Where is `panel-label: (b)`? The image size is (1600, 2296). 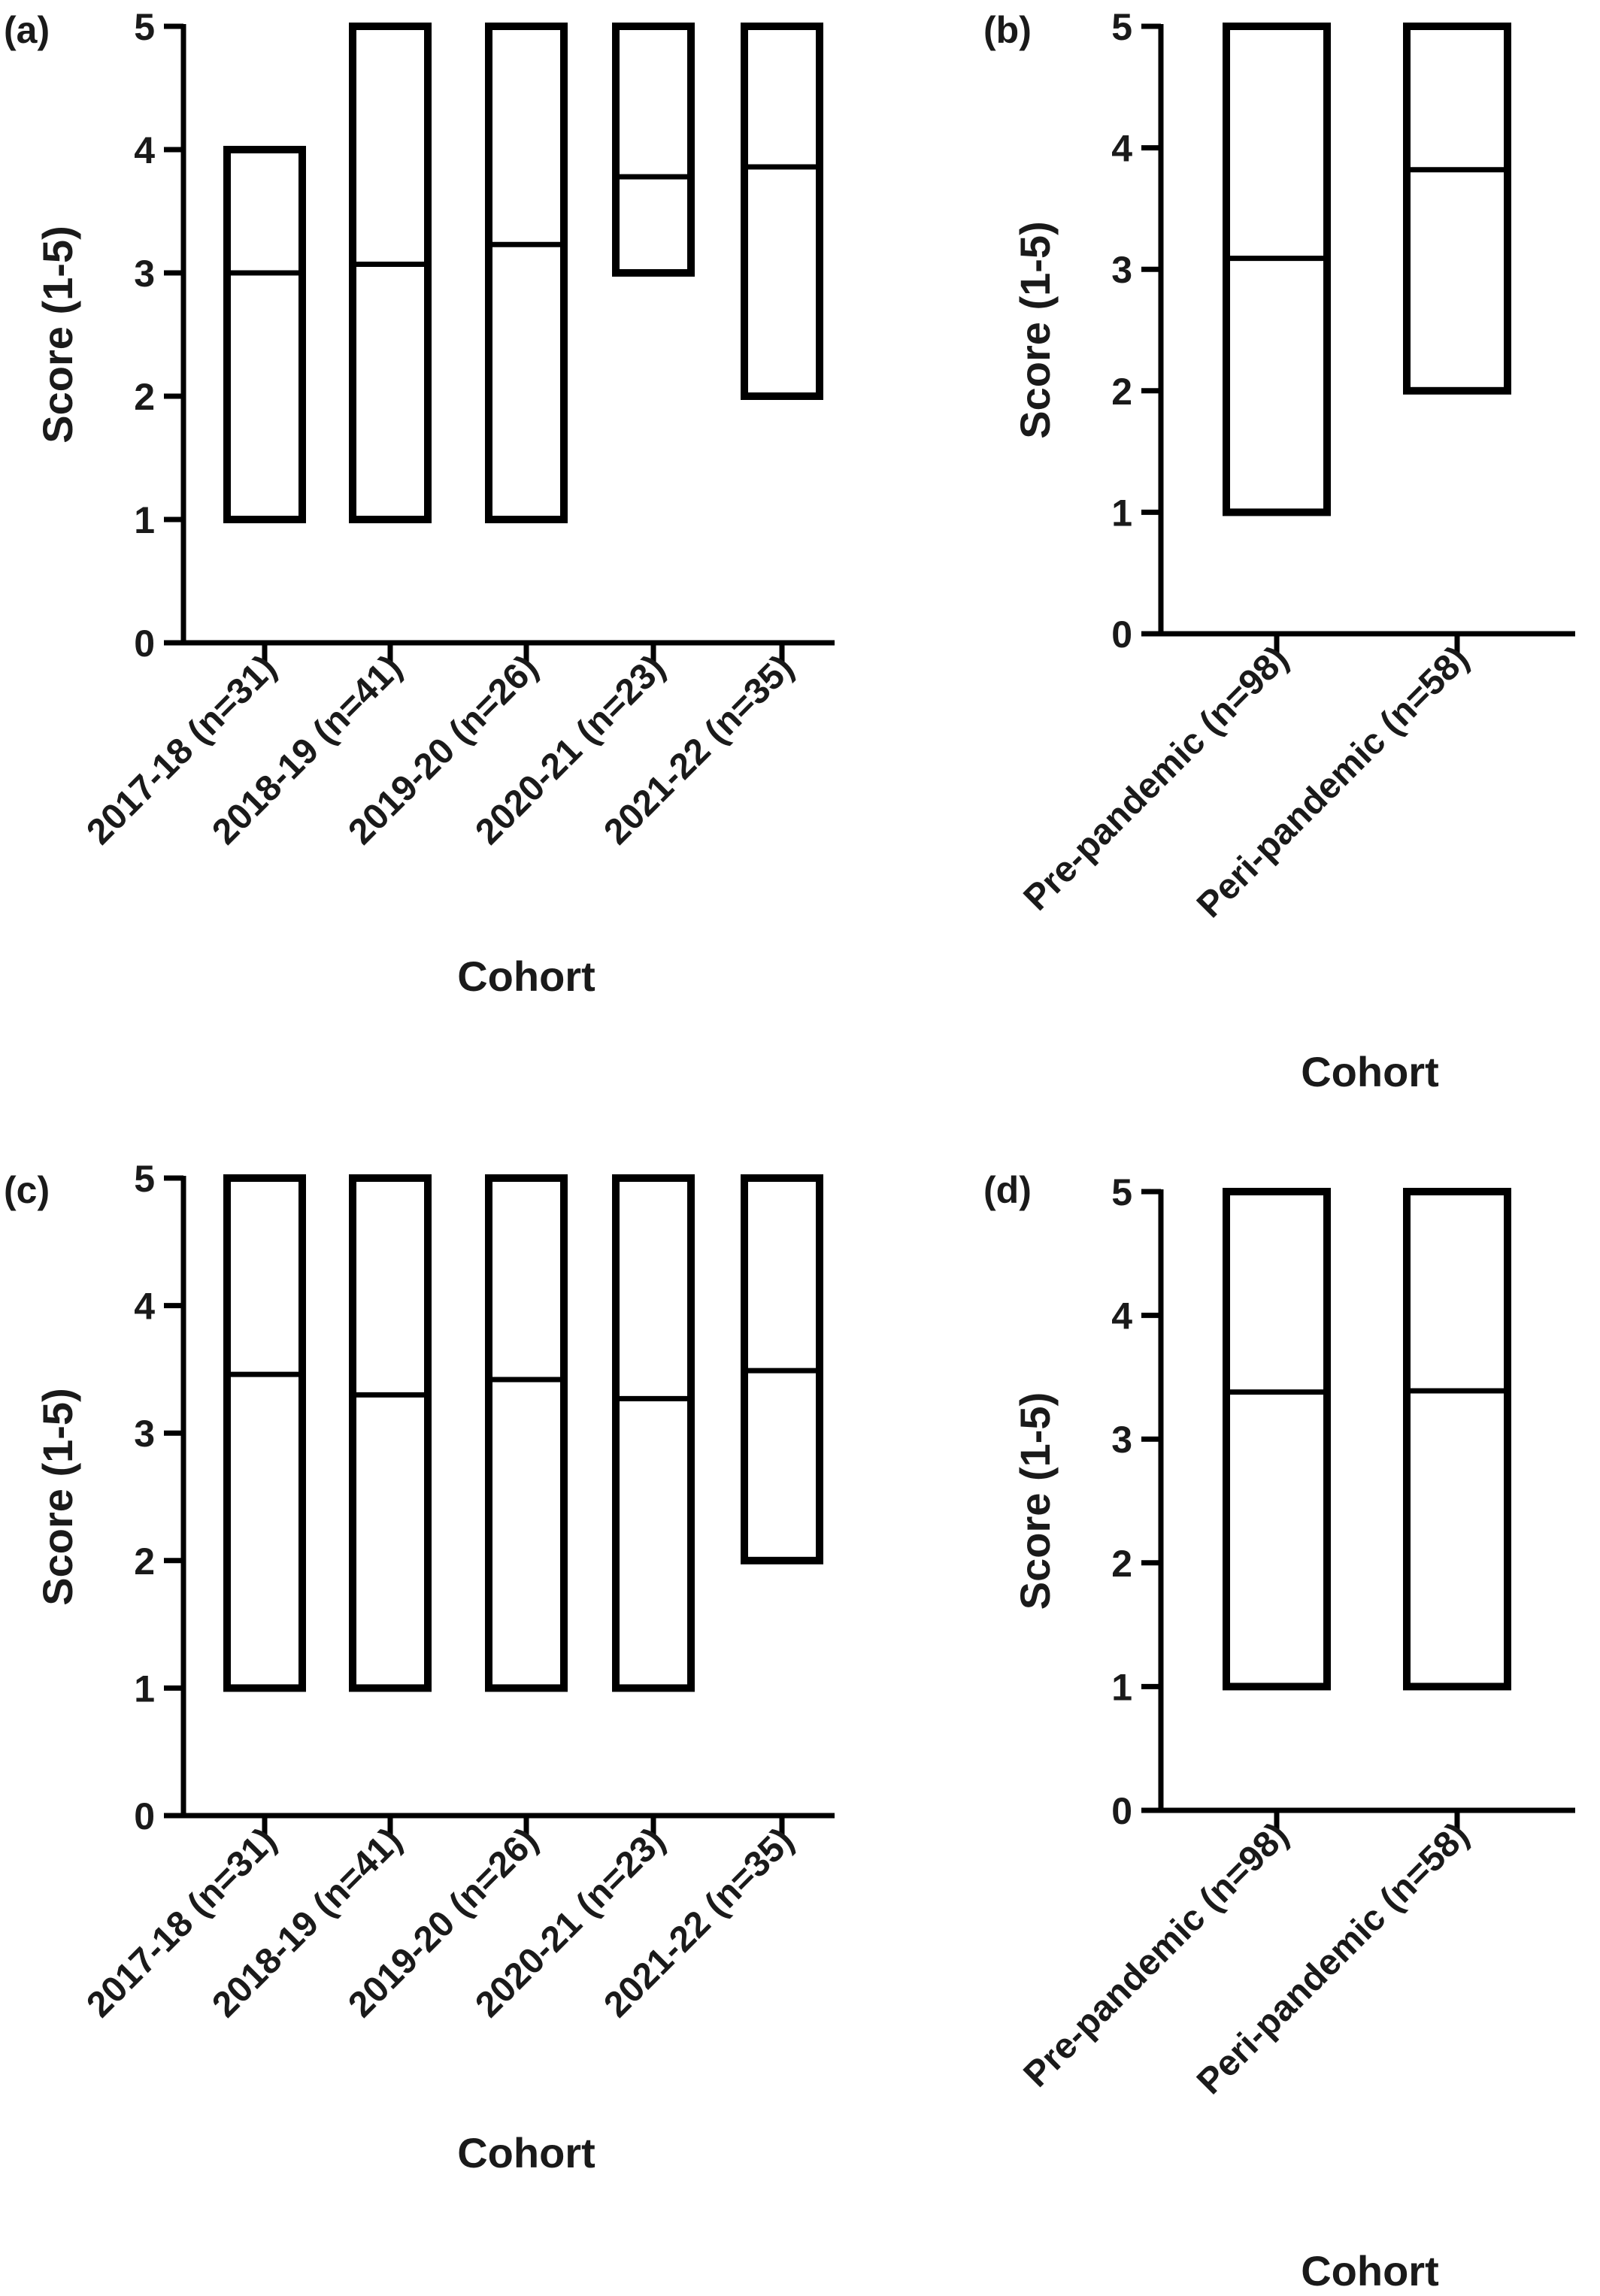
panel-label: (b) is located at coordinates (1007, 30).